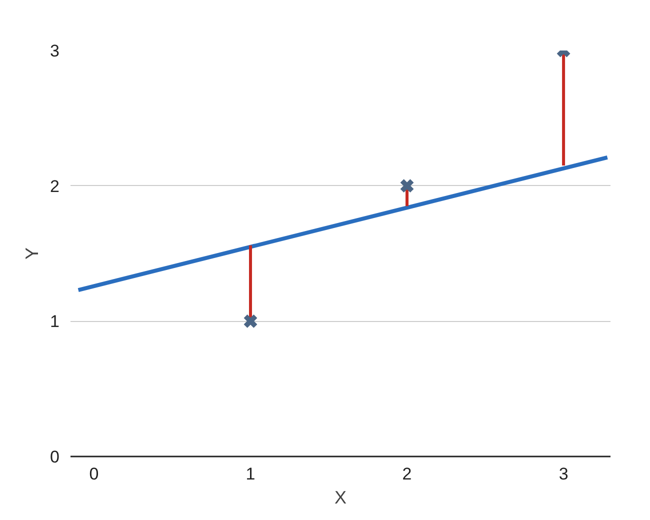 This screenshot has width=650, height=520. What do you see at coordinates (55, 457) in the screenshot?
I see `y-tick-label: 0` at bounding box center [55, 457].